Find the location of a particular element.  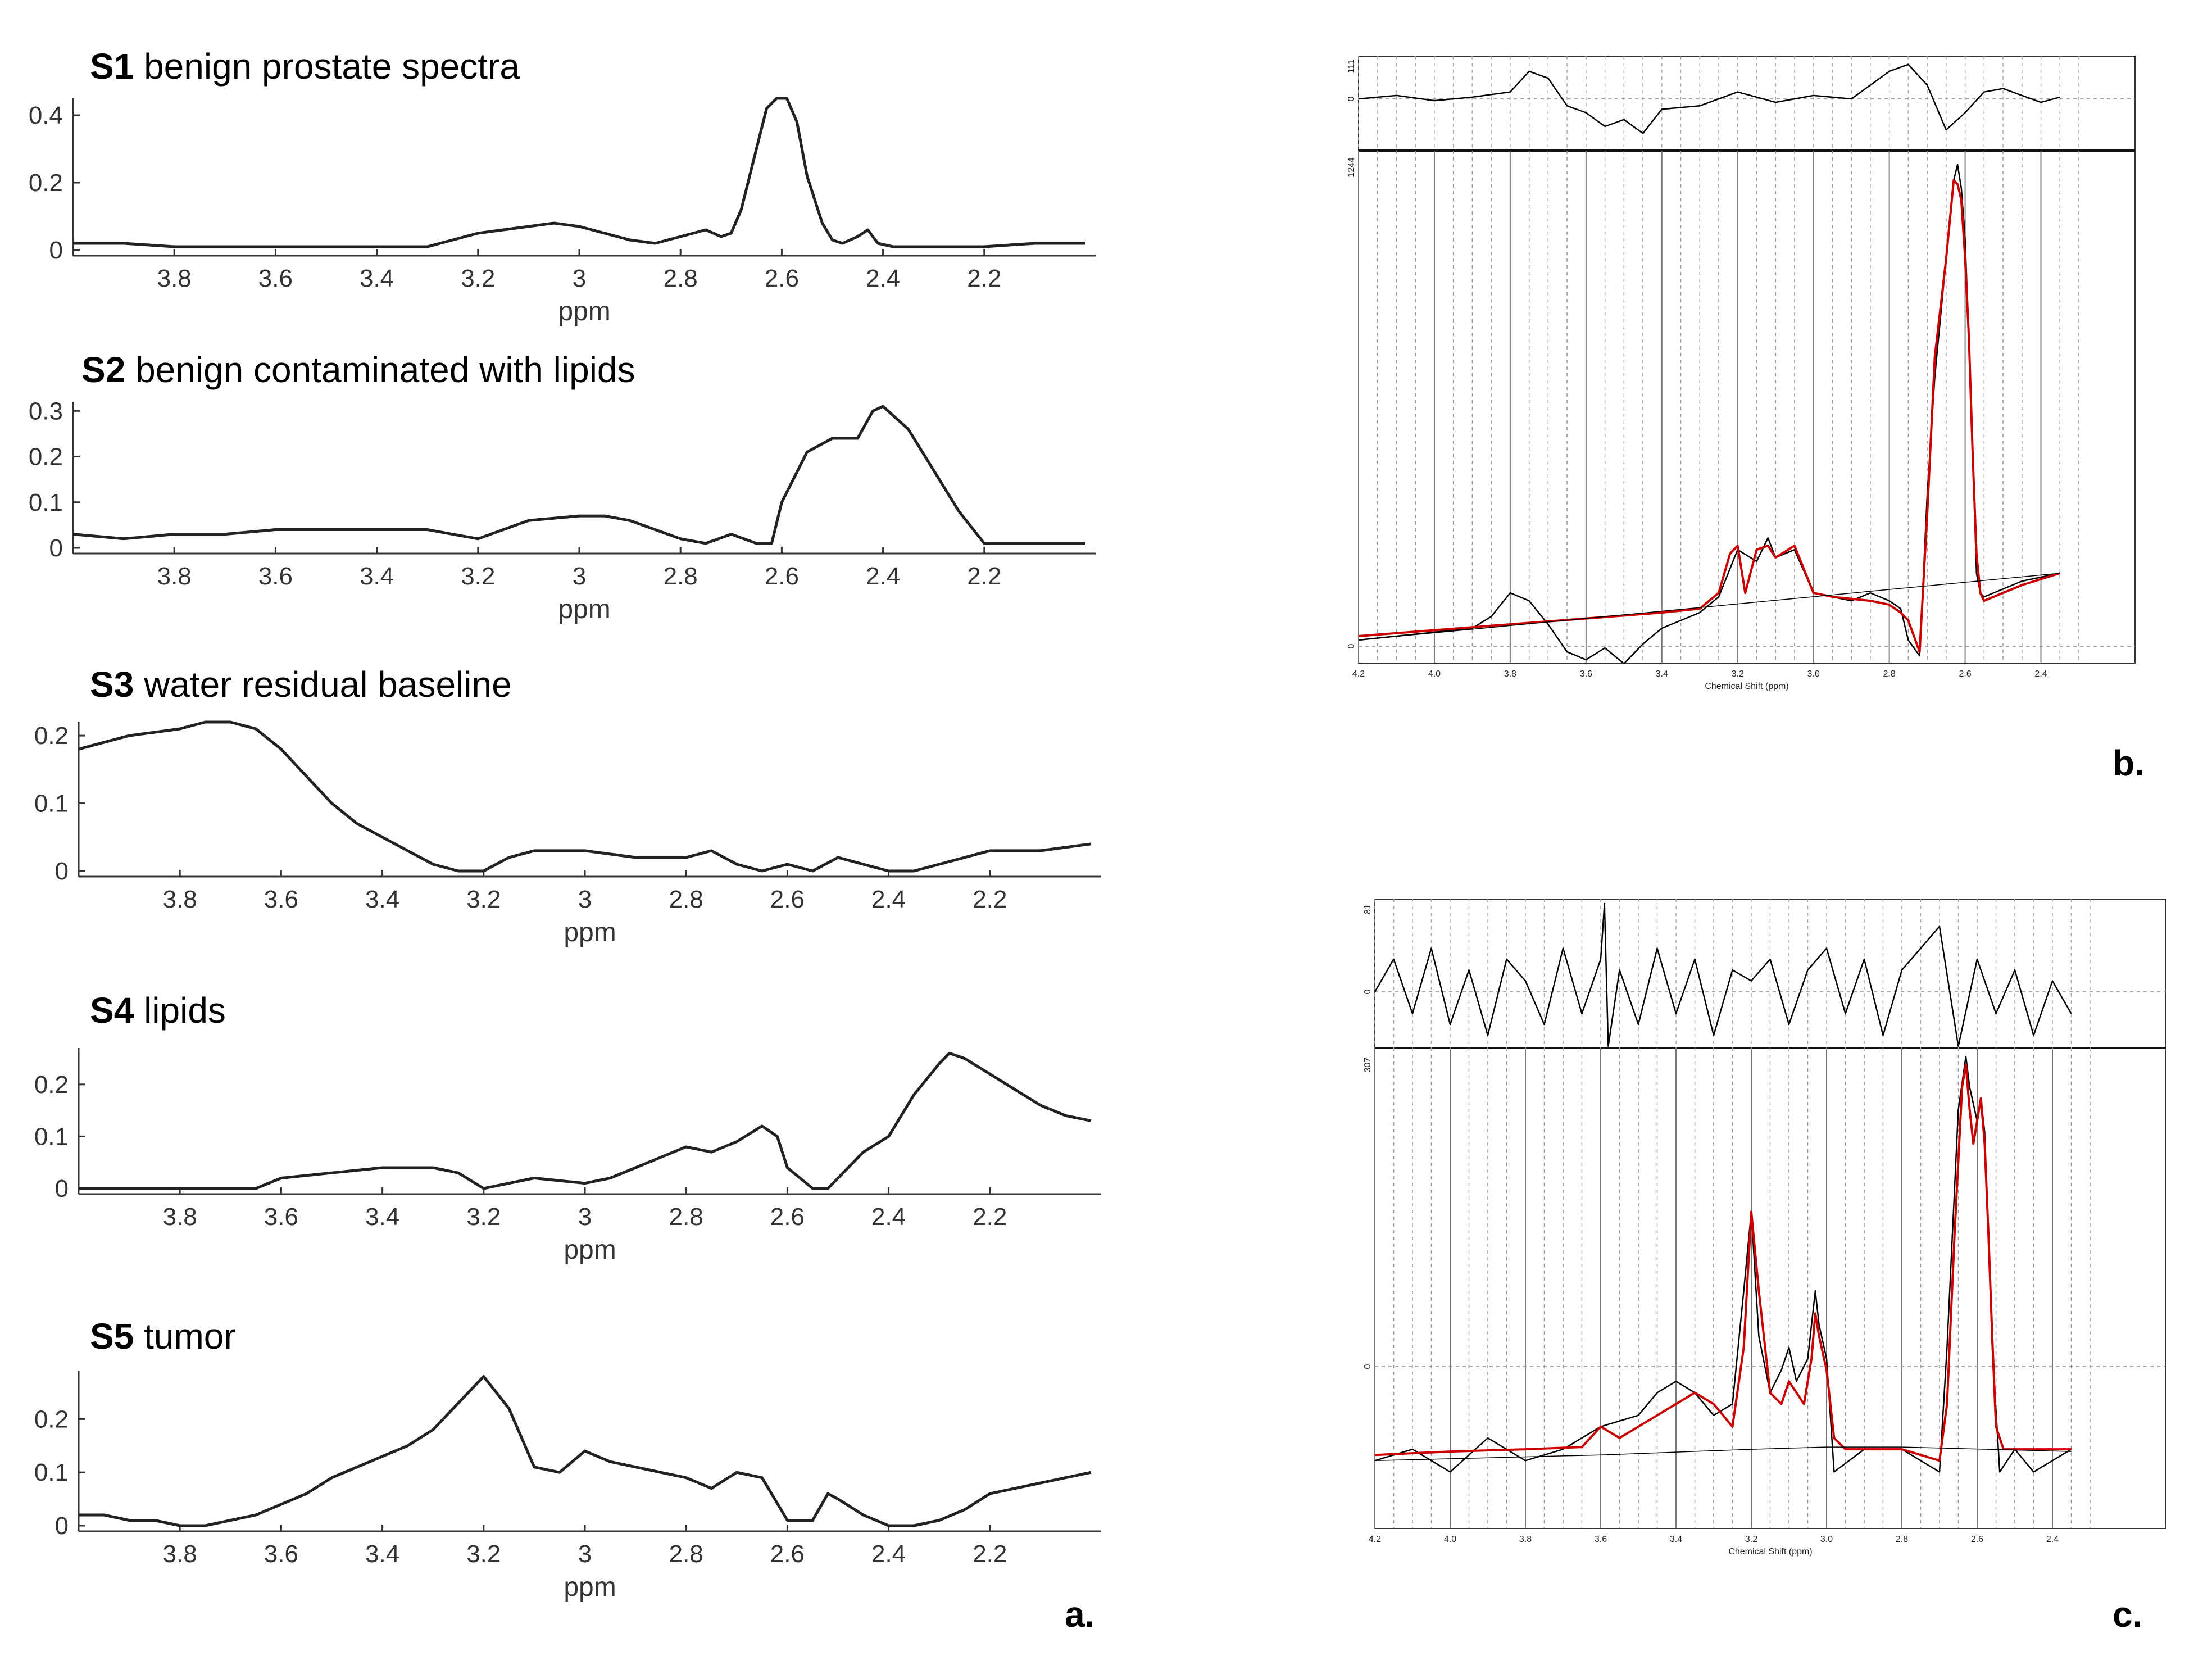

y-tick-label: 0.4 is located at coordinates (46, 116).